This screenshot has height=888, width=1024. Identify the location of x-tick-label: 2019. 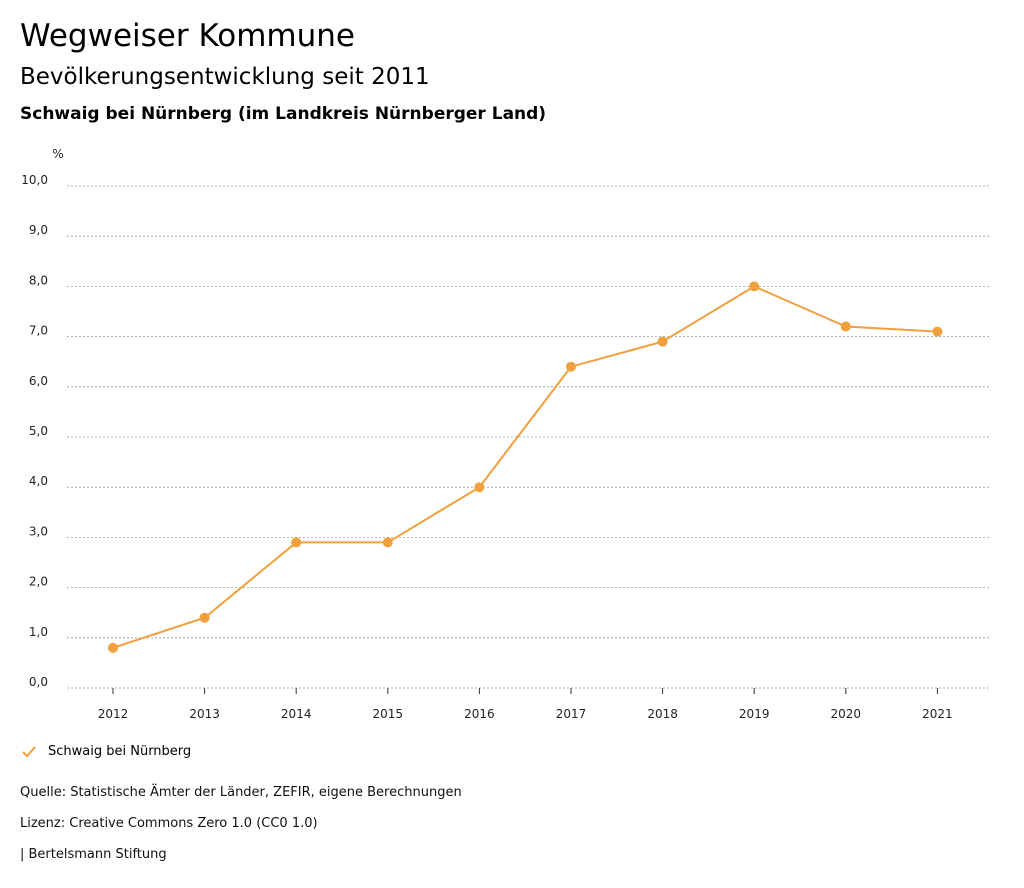
(754, 714).